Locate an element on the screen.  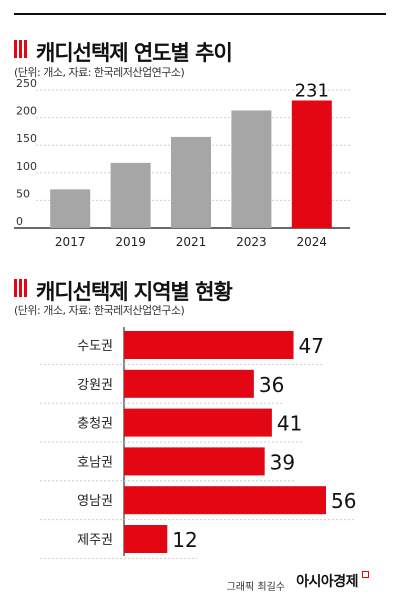
chart1-y-tick: 50 is located at coordinates (23, 193).